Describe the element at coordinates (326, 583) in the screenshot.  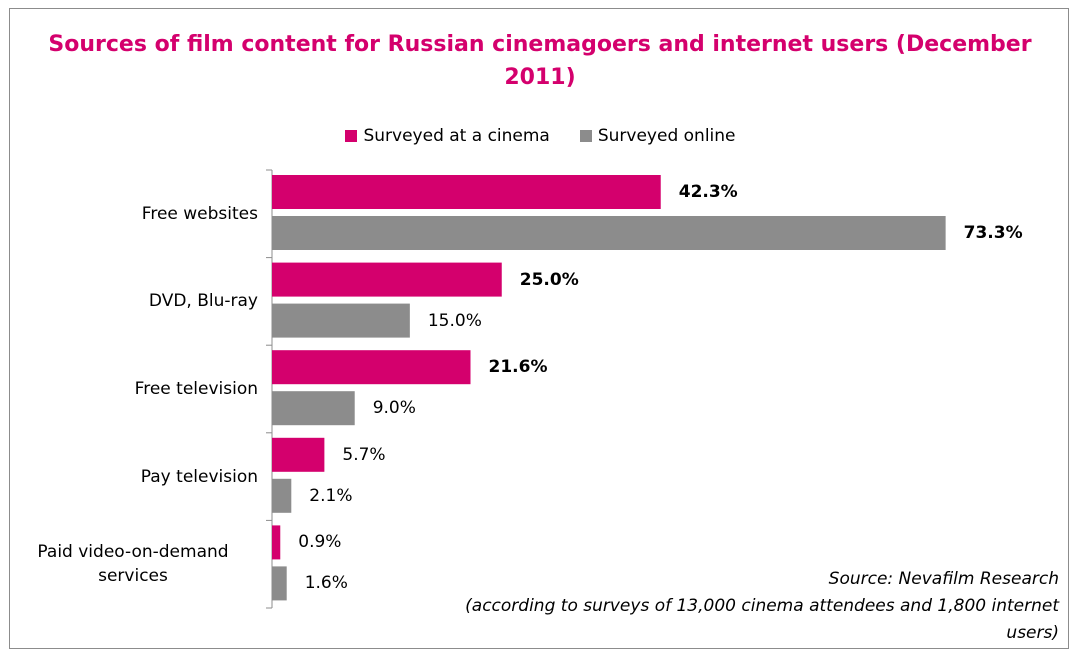
I see `value-label: 1.6%` at that location.